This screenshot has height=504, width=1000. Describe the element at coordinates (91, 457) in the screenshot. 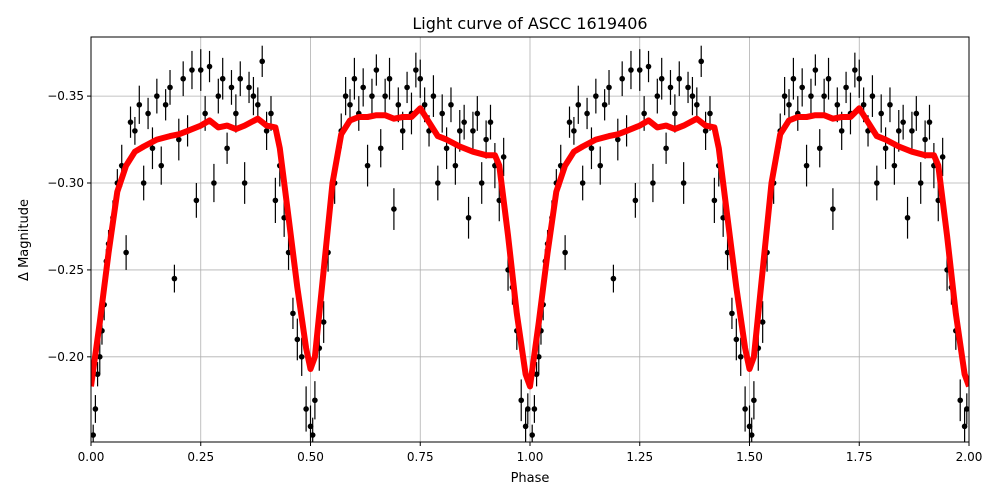

I see `x-tick-label: 0.00` at that location.